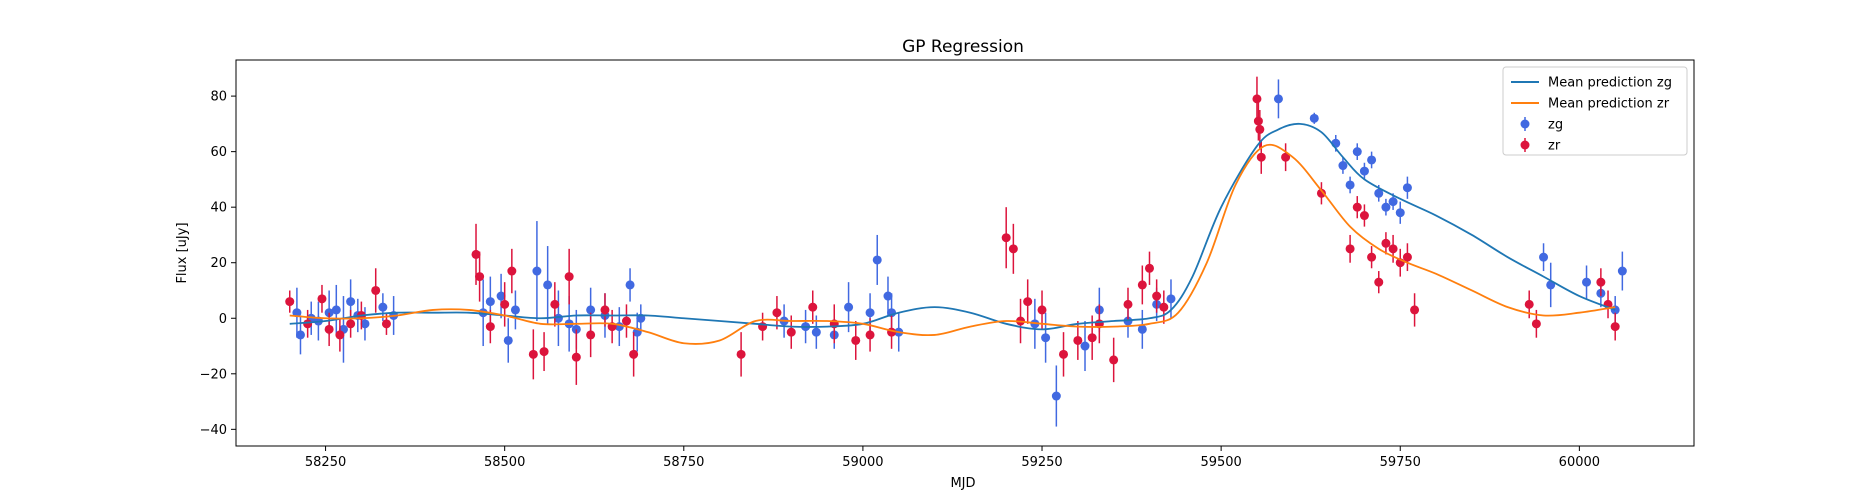 This screenshot has width=1875, height=500. What do you see at coordinates (223, 319) in the screenshot?
I see `y-tick-label: 0` at bounding box center [223, 319].